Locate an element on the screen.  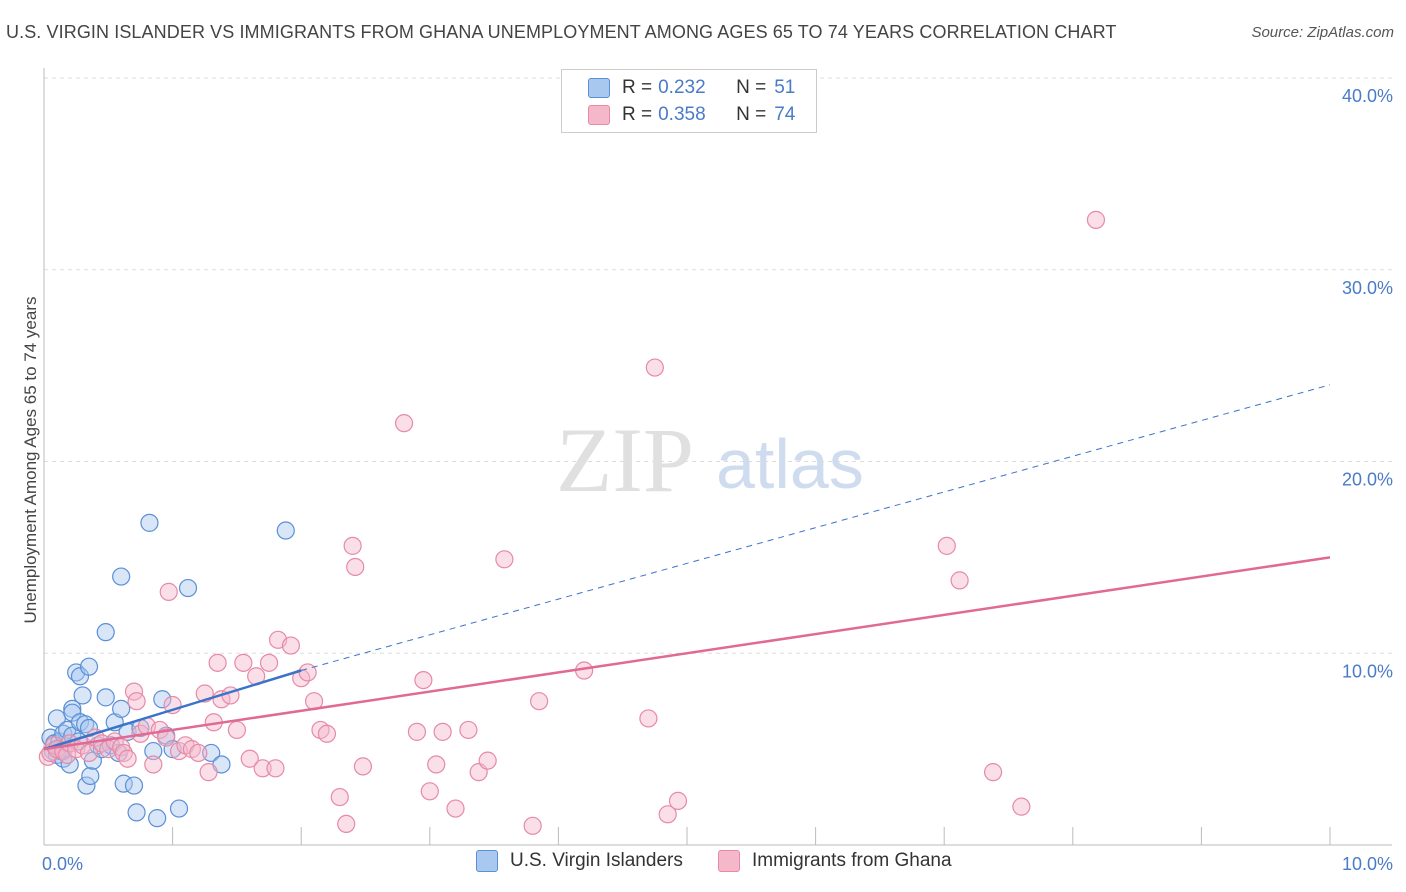
x-tick-label-max: 10.0% is located at coordinates (1367, 864).